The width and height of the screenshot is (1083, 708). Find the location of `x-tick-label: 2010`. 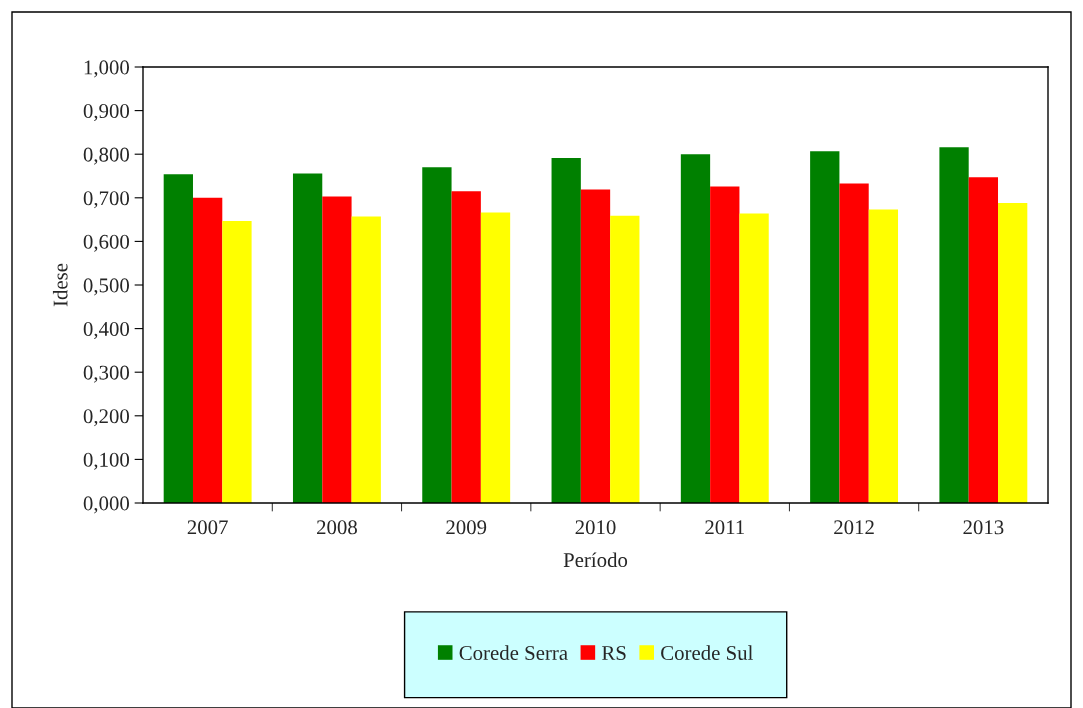

x-tick-label: 2010 is located at coordinates (595, 527).